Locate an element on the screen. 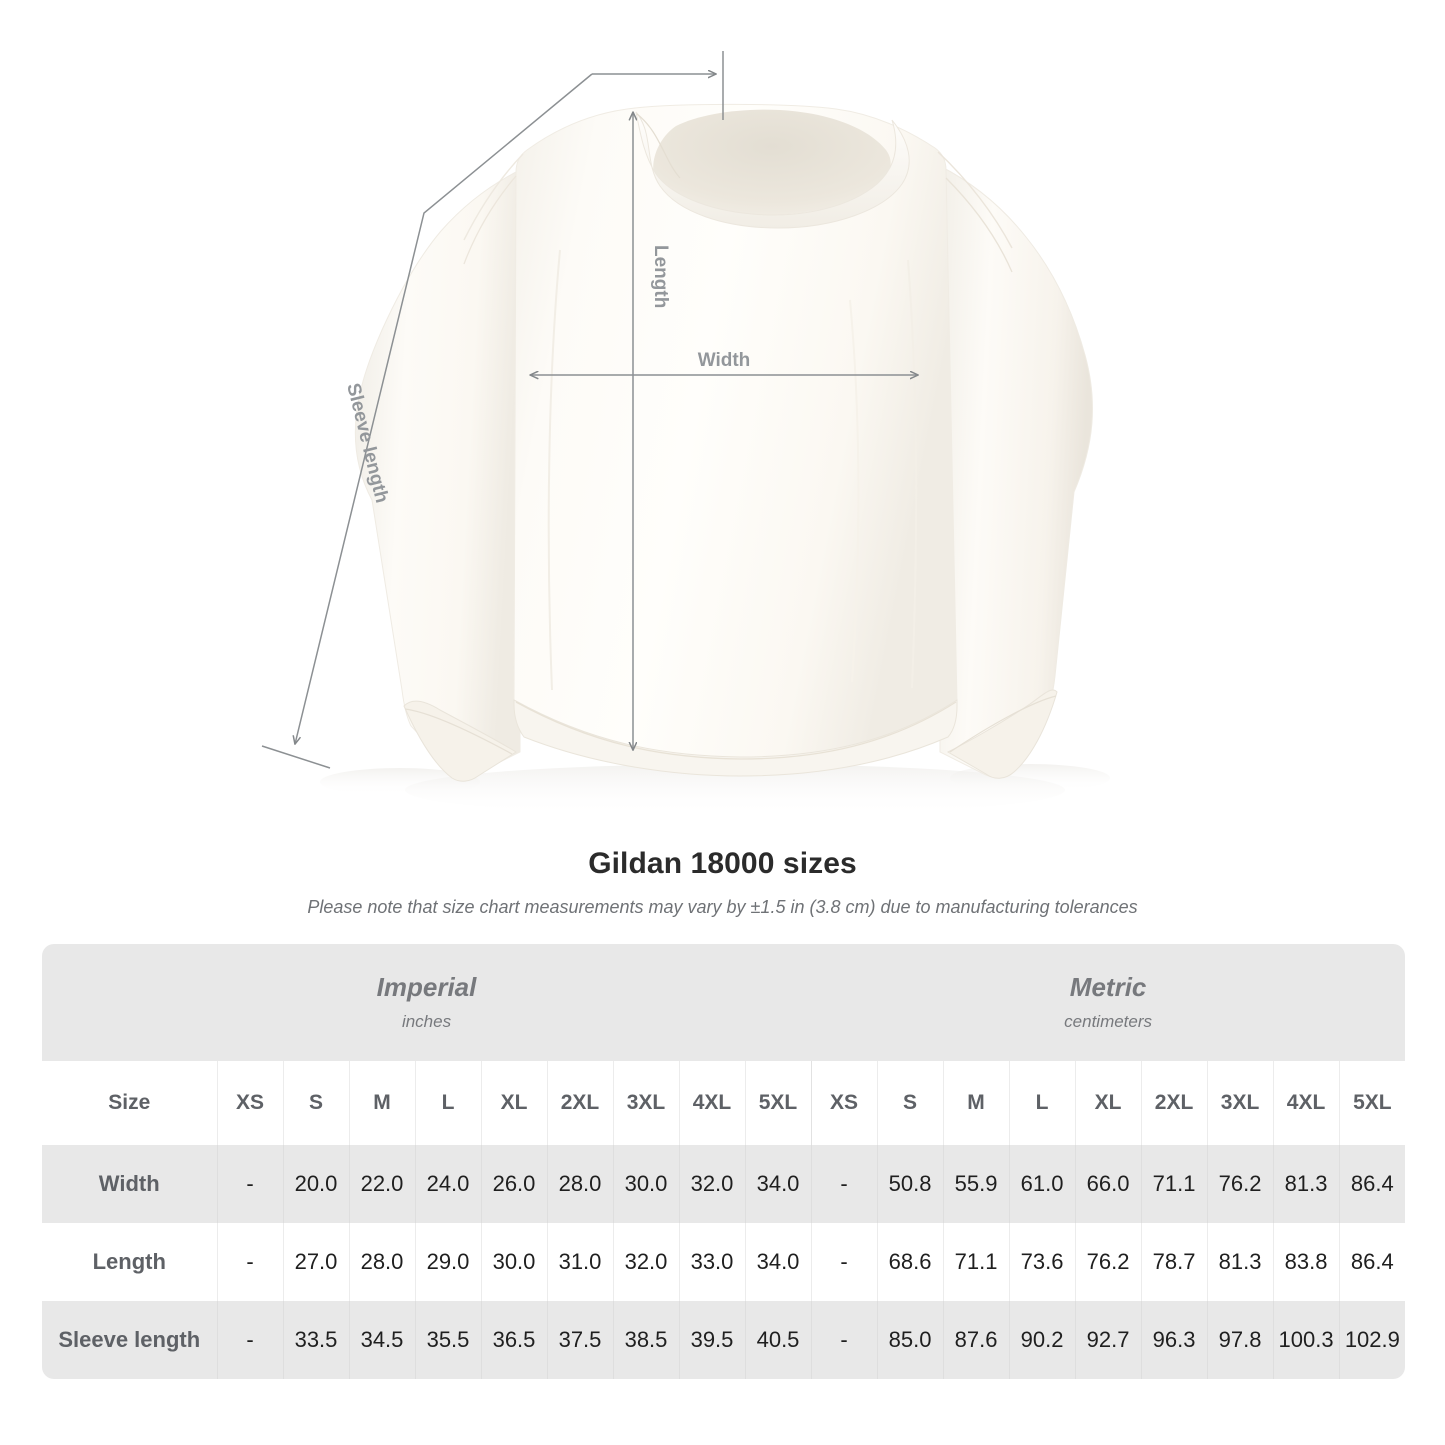 Image resolution: width=1445 pixels, height=1445 pixels. size-header-imperial-2xl: 2XL is located at coordinates (579, 1103).